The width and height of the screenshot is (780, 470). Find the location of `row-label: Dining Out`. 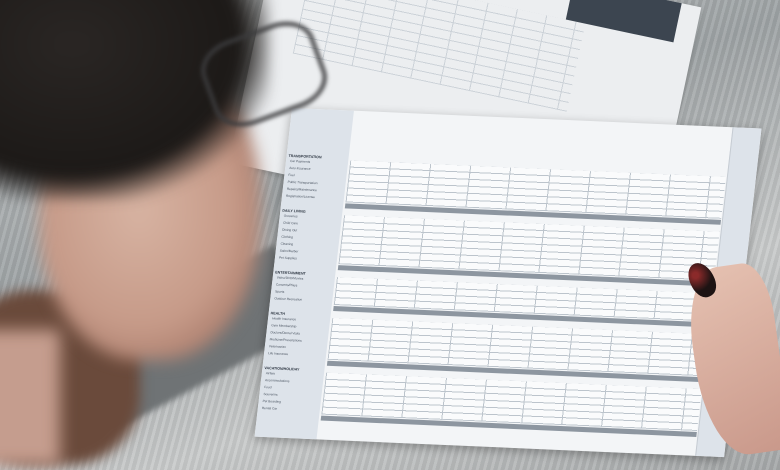

row-label: Dining Out is located at coordinates (289, 230).